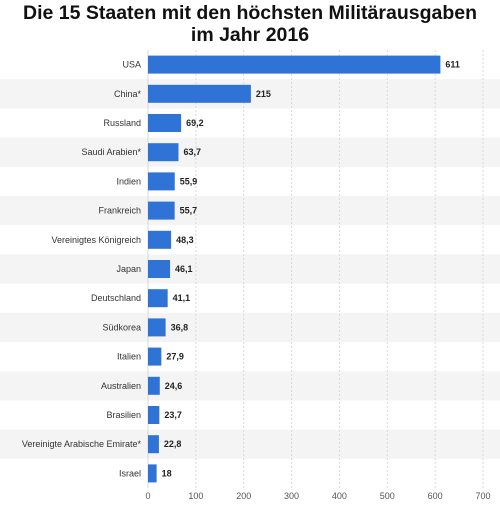 The image size is (500, 505). I want to click on value-label: 18, so click(167, 473).